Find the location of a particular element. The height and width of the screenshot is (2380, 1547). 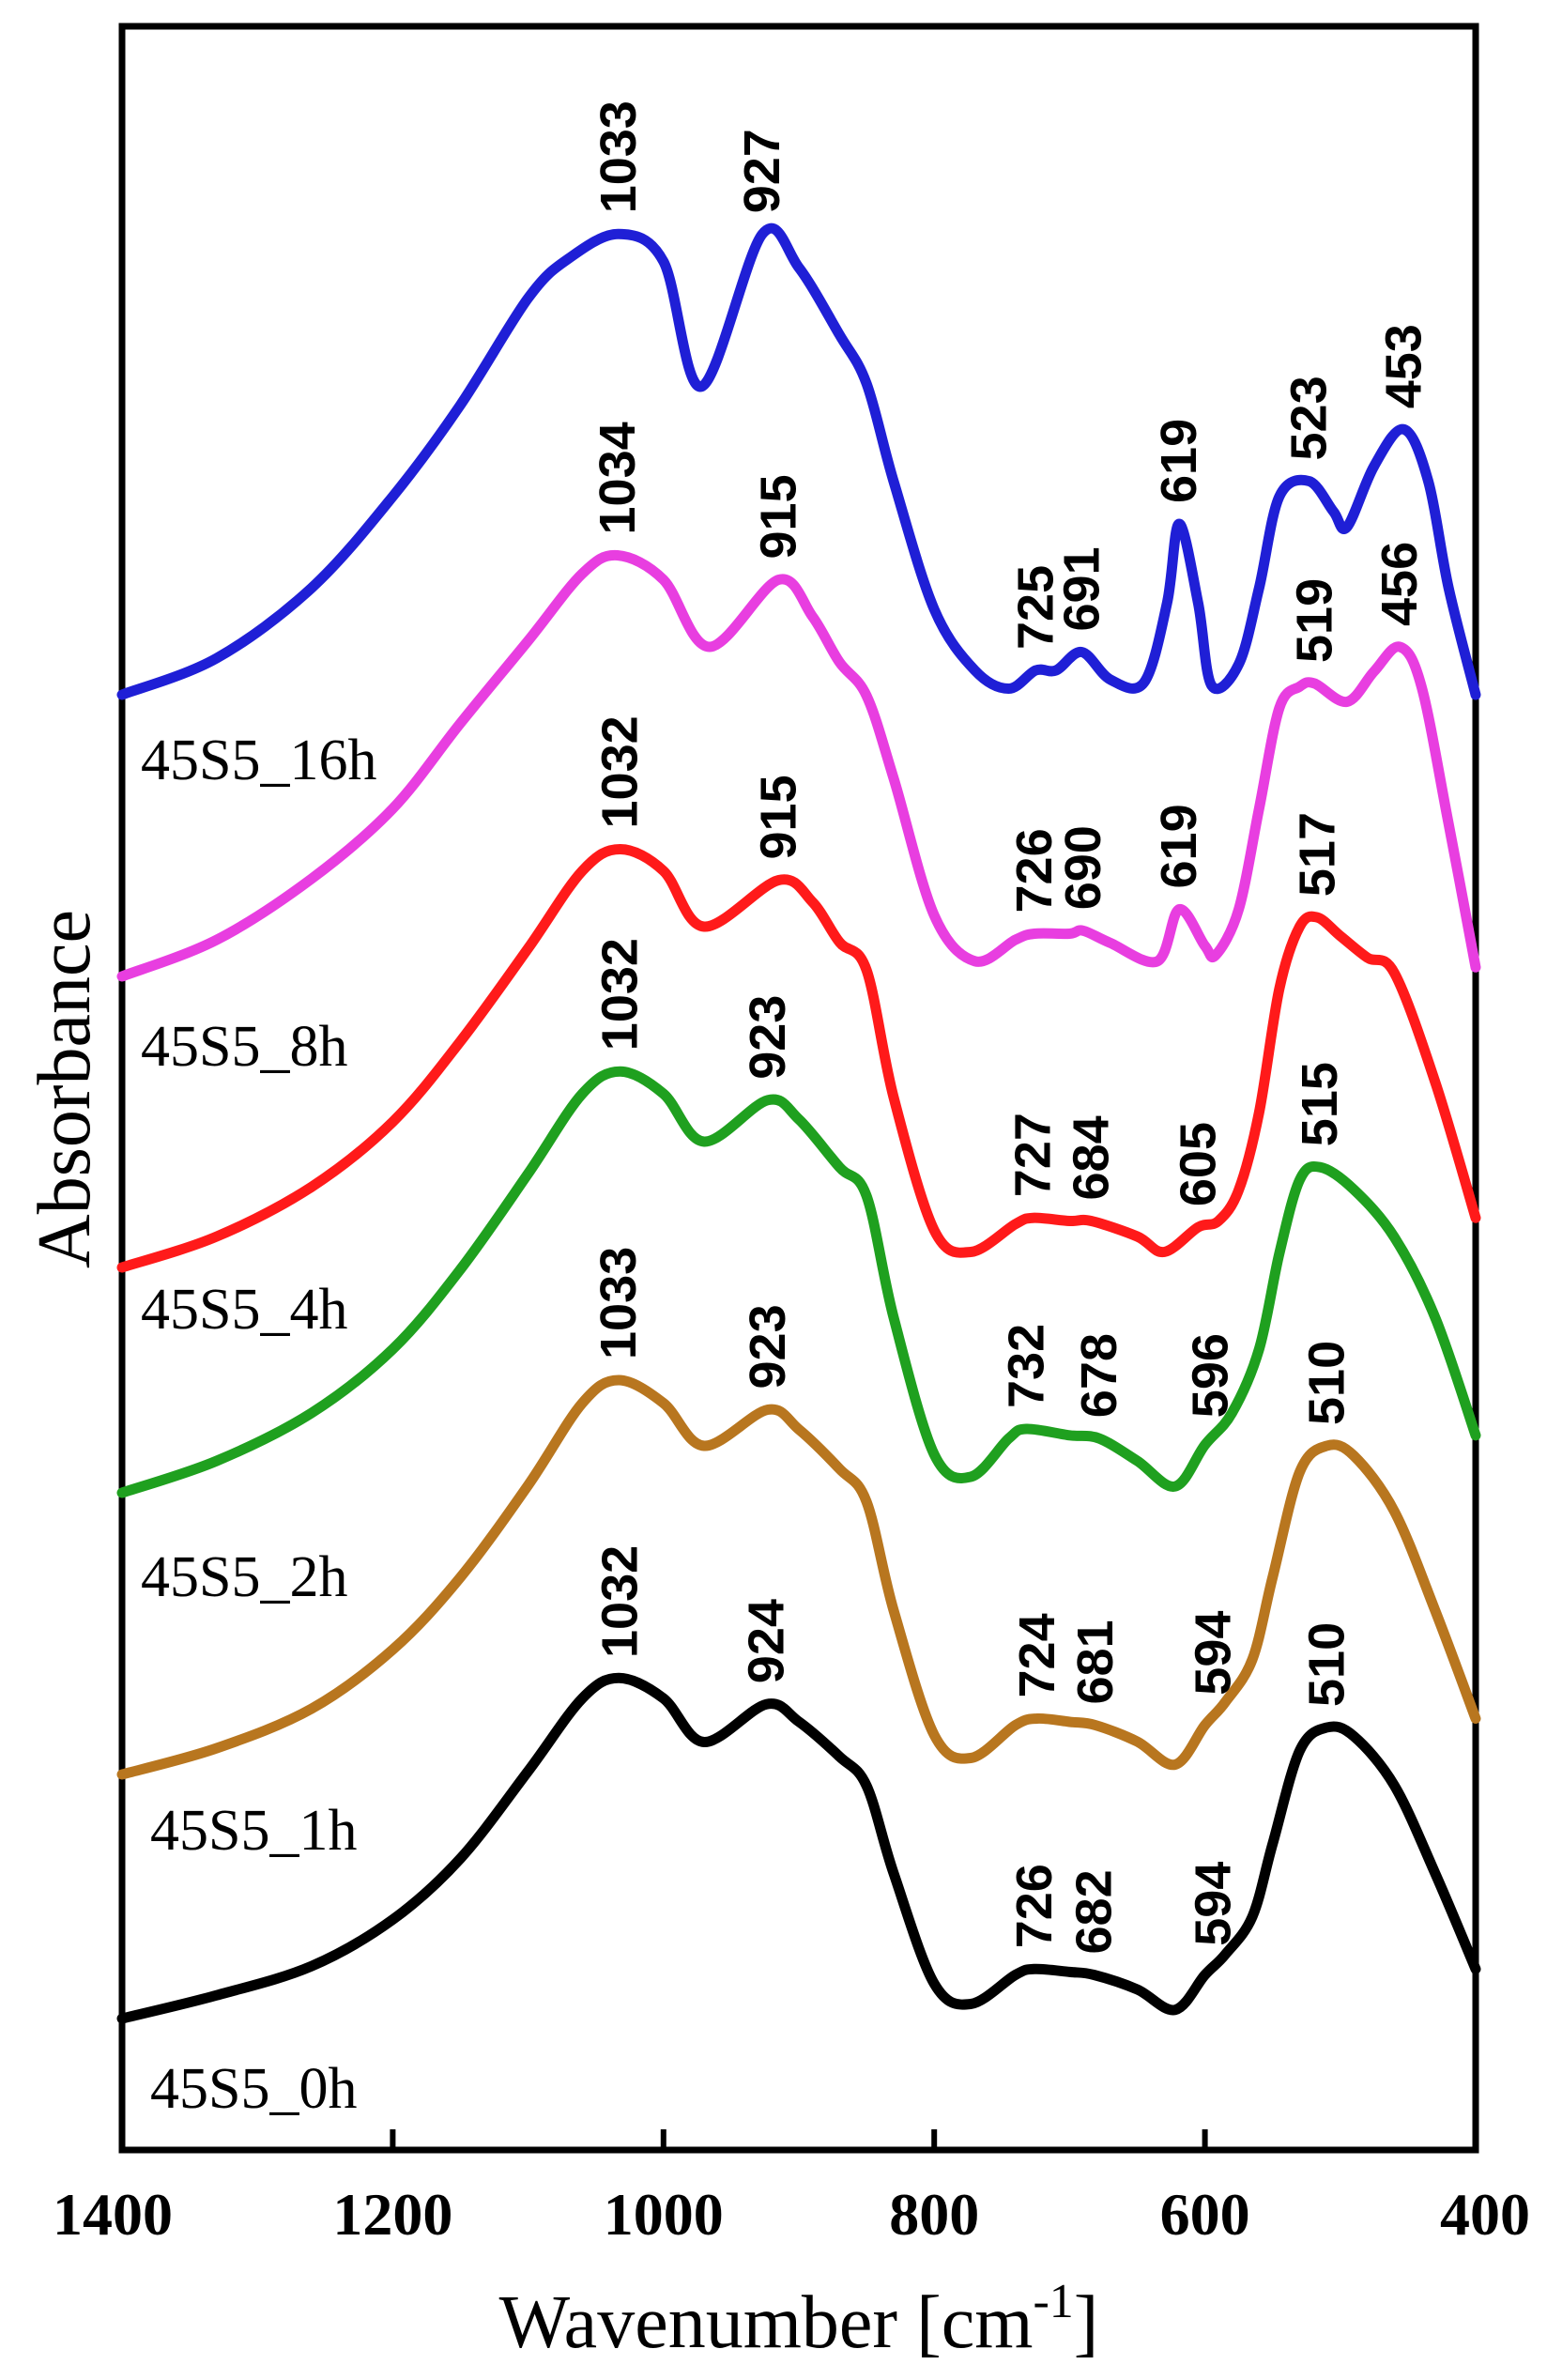

peak-label-45S5_0h-510: 510 is located at coordinates (1326, 1664).